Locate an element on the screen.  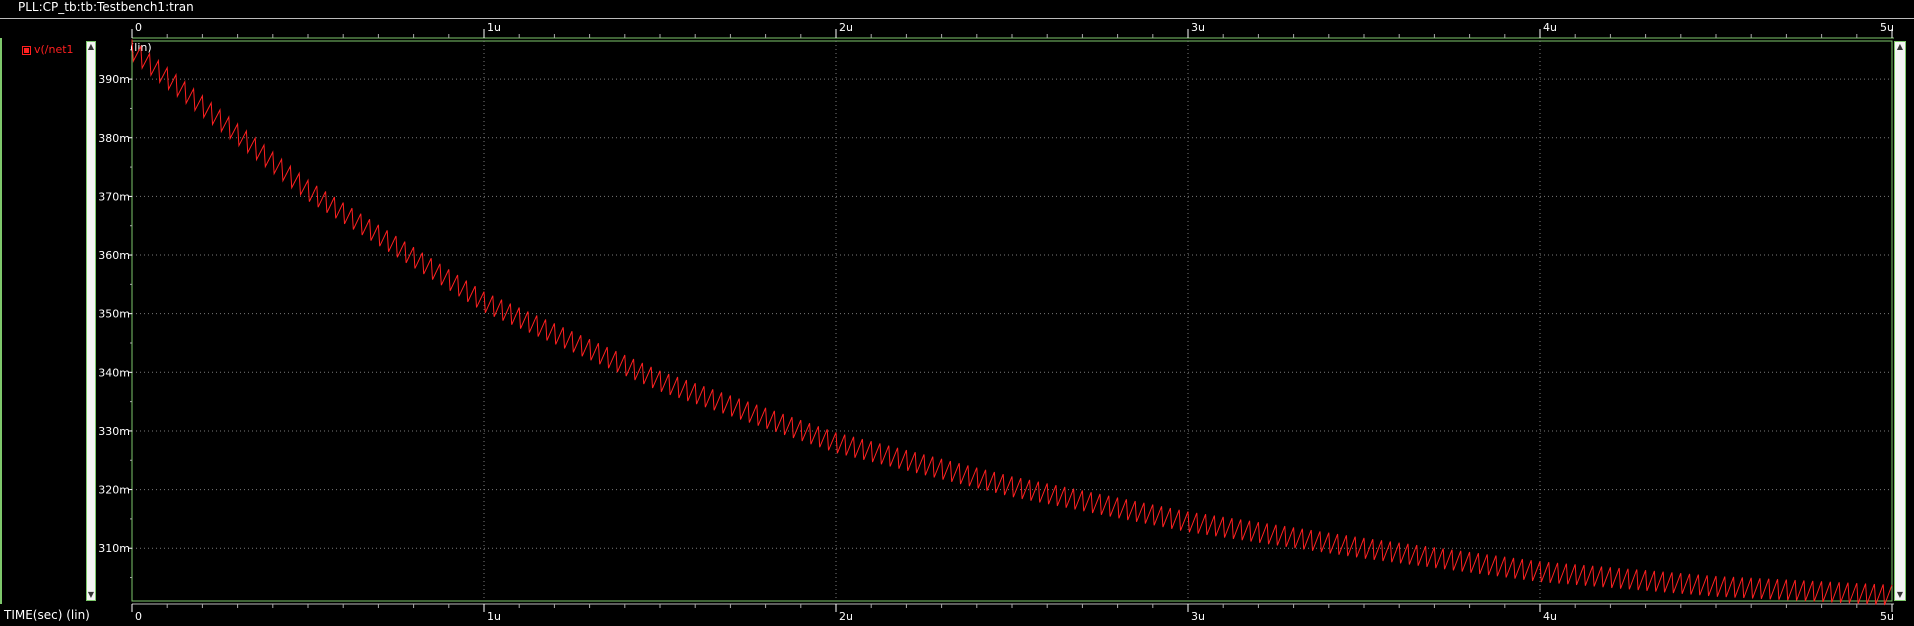
window-titlebar: PLL:CP_tb:tb:Testbench1:tran is located at coordinates (957, 9).